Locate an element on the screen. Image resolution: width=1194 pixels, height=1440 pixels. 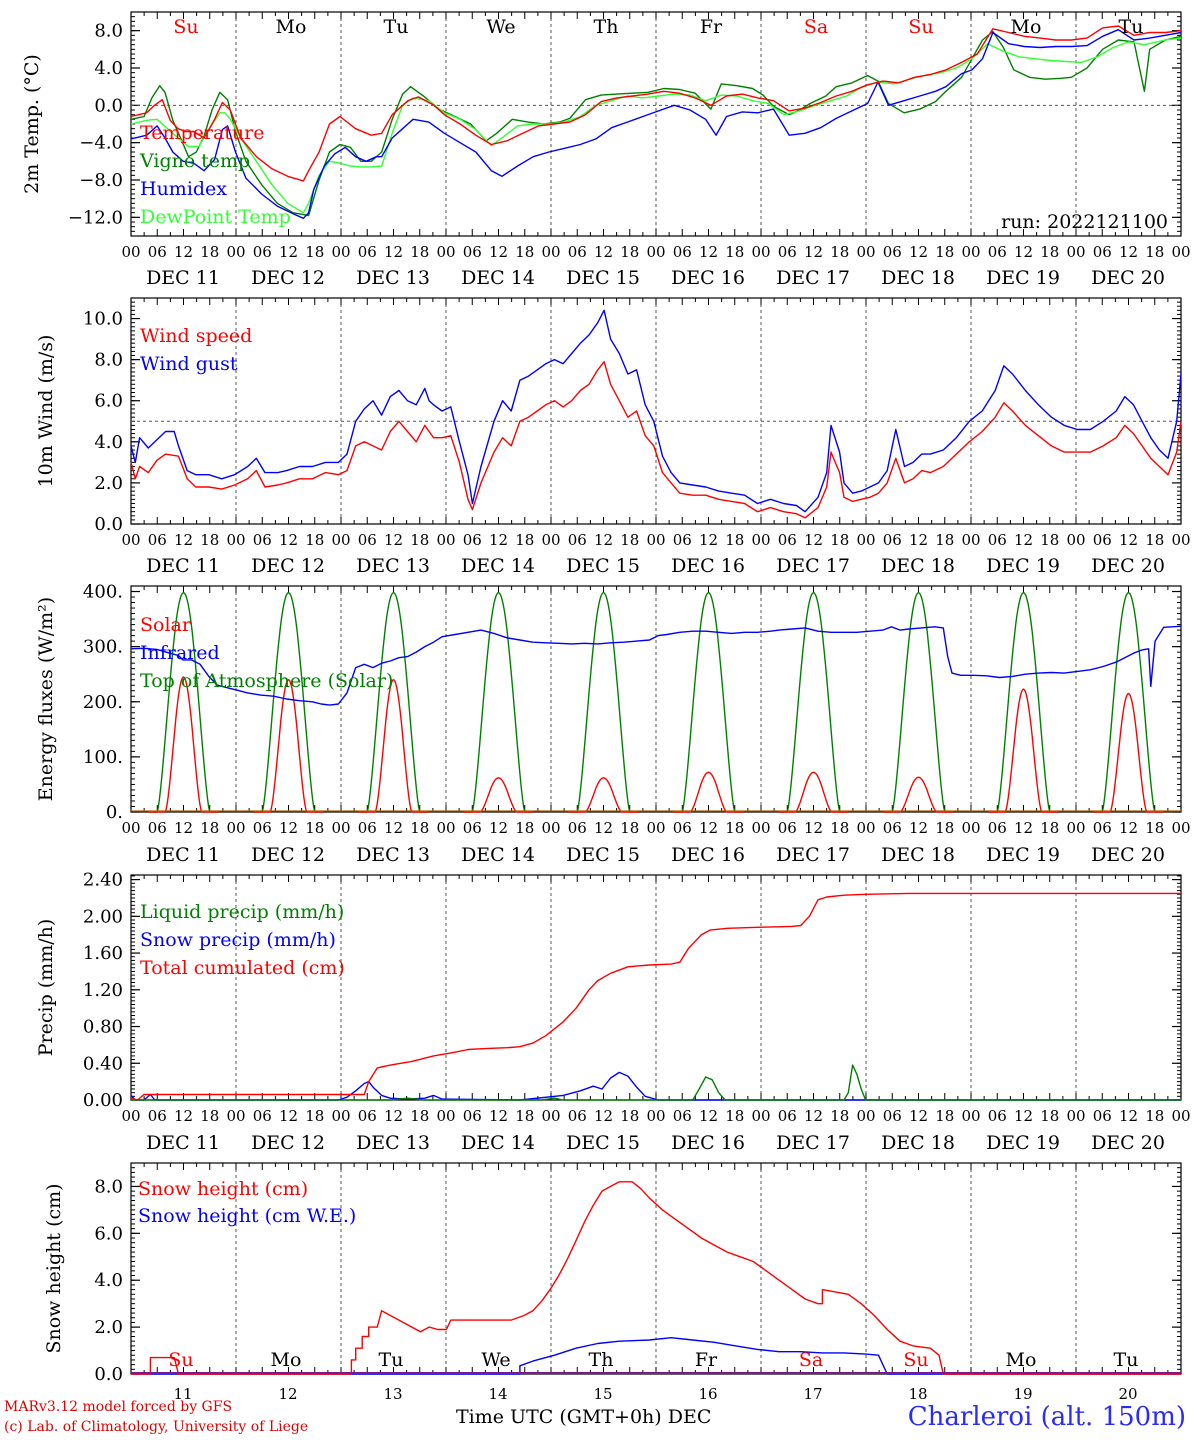
run-label: run: 2022121100 is located at coordinates (1084, 222).